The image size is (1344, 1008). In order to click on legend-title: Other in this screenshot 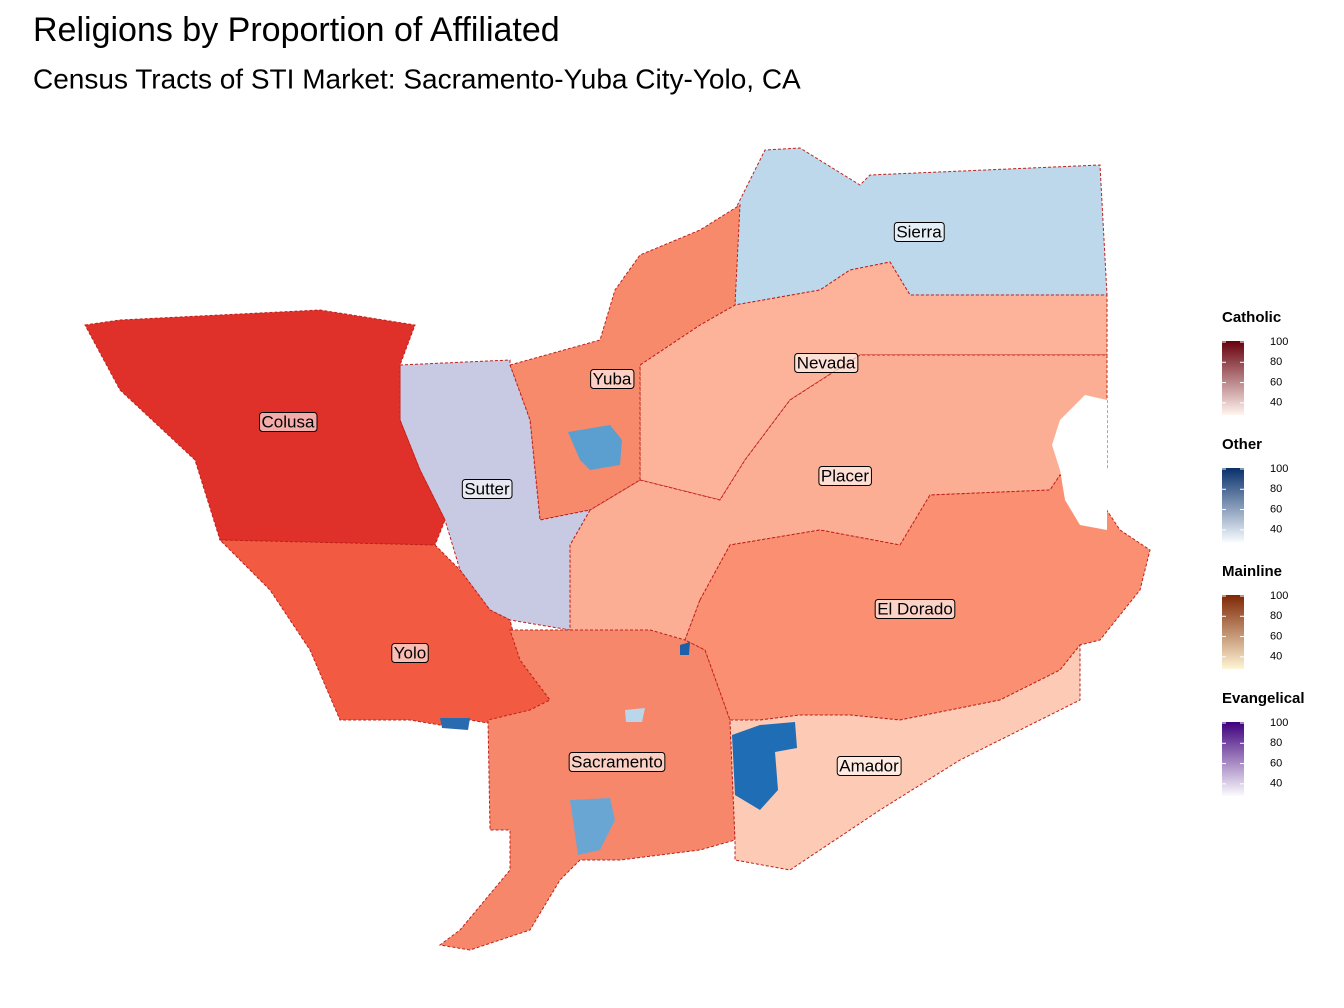, I will do `click(1242, 444)`.